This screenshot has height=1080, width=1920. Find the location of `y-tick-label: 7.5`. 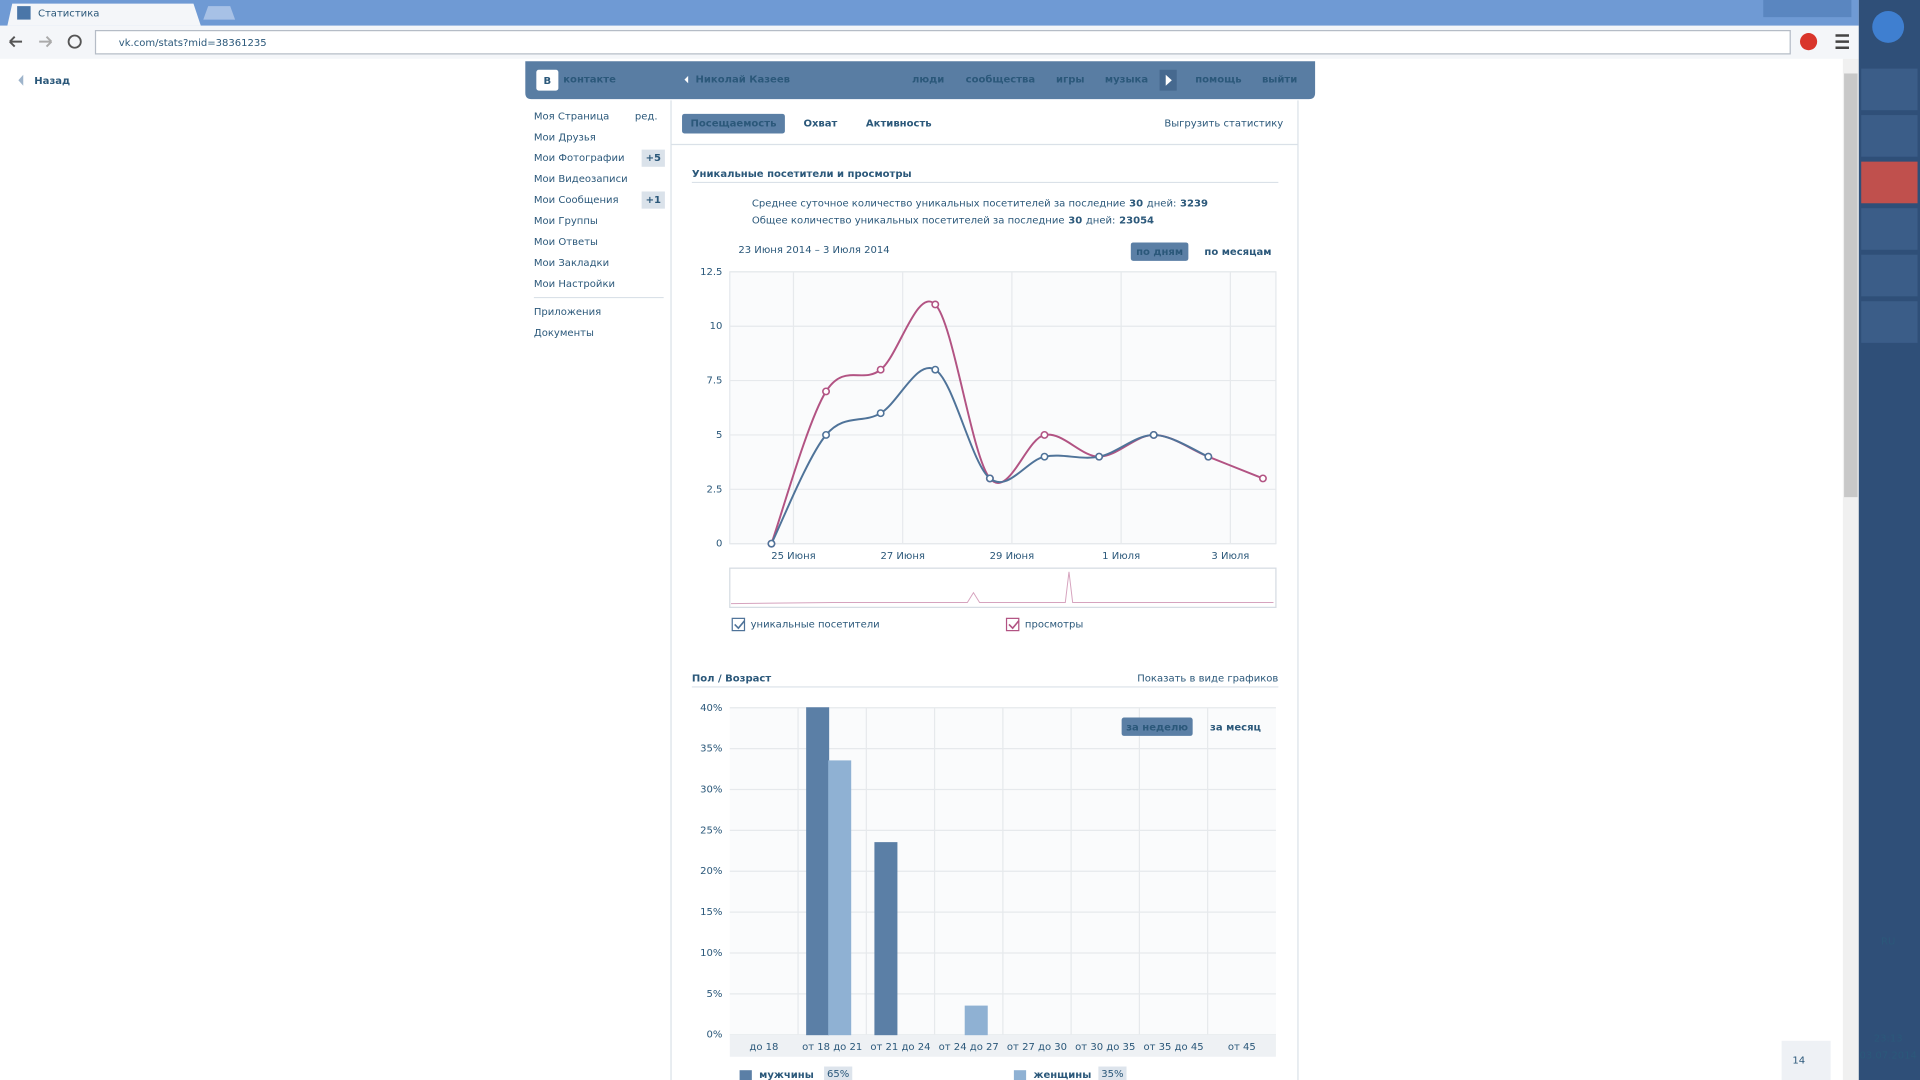

y-tick-label: 7.5 is located at coordinates (714, 381).